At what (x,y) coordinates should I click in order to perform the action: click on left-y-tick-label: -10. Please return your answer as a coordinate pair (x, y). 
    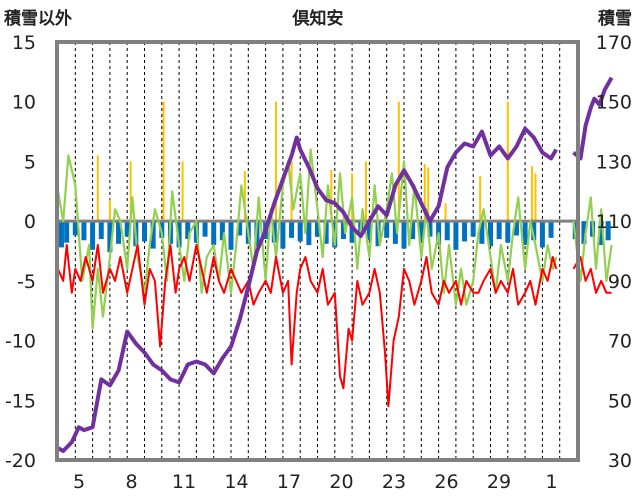
    Looking at the image, I should click on (20, 342).